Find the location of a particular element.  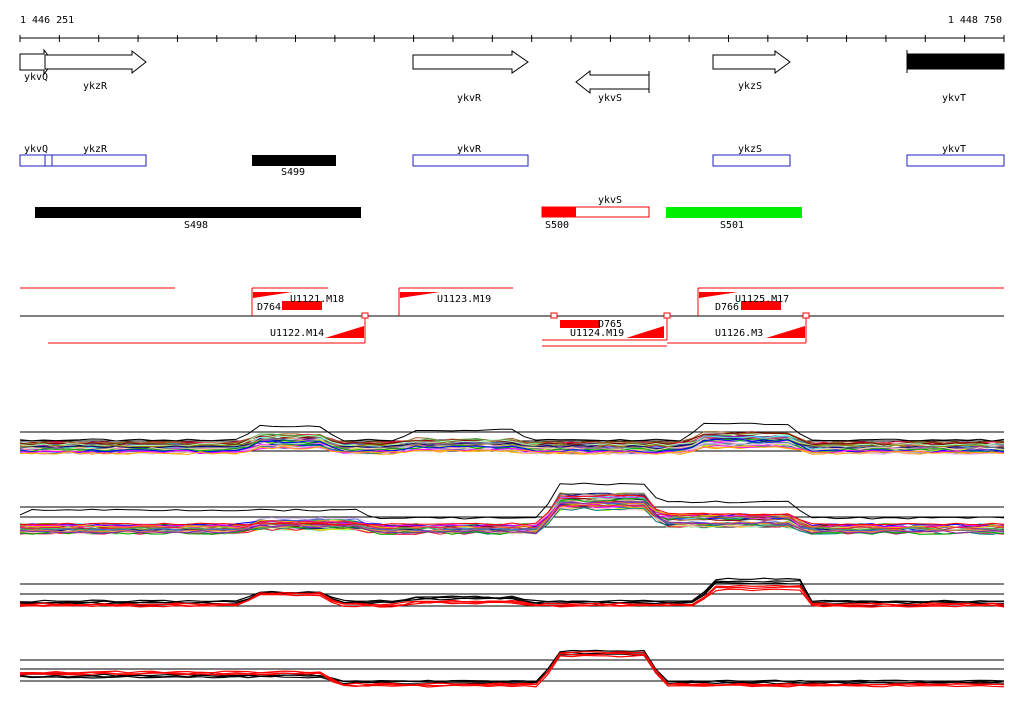

annotation-labels: ykvQ ykzR ykvR ykzS ykvT is located at coordinates (495, 149).